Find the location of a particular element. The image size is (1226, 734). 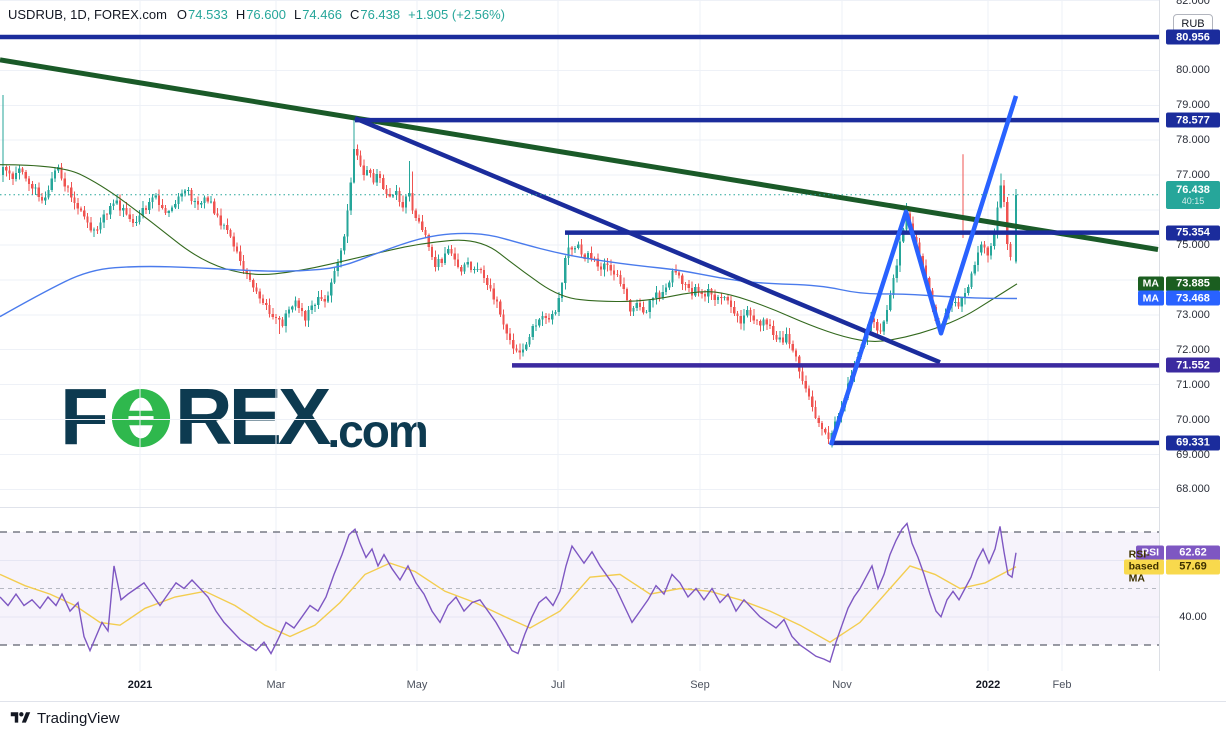

symbol-title: USDRUB, 1D, FOREX.com is located at coordinates (87, 14).